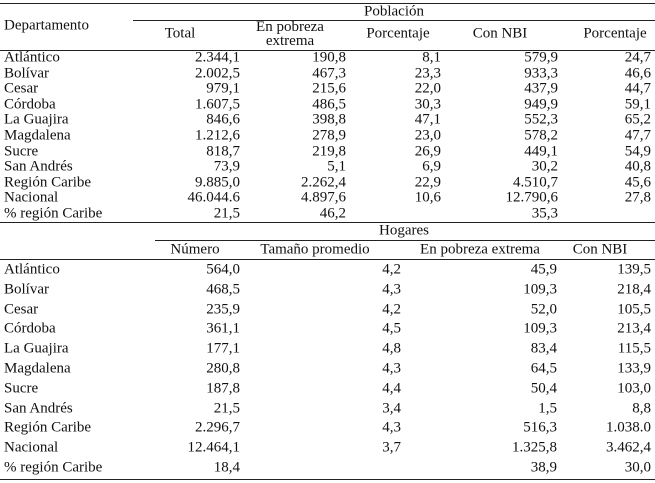 This screenshot has height=483, width=655. Describe the element at coordinates (427, 135) in the screenshot. I see `cell: 23,0` at that location.